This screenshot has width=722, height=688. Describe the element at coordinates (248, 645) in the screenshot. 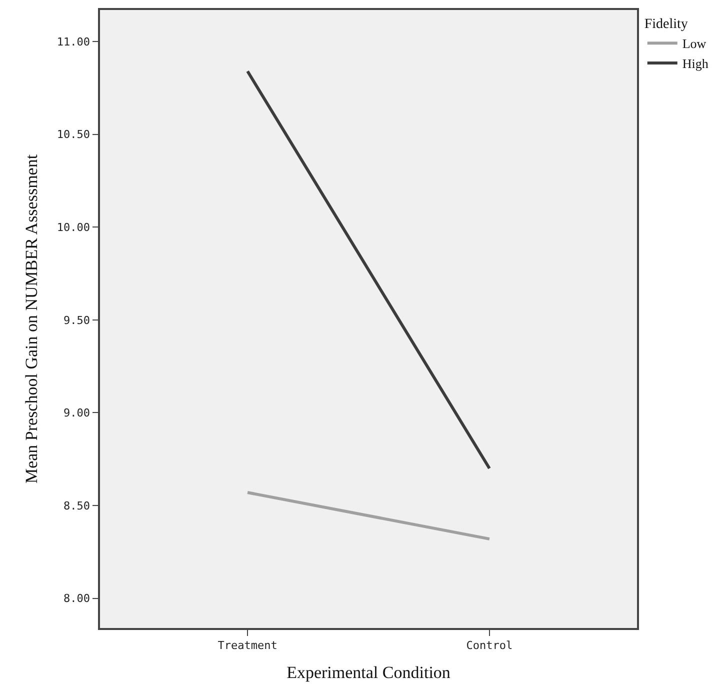

I see `x-tick-label: Treatment` at that location.